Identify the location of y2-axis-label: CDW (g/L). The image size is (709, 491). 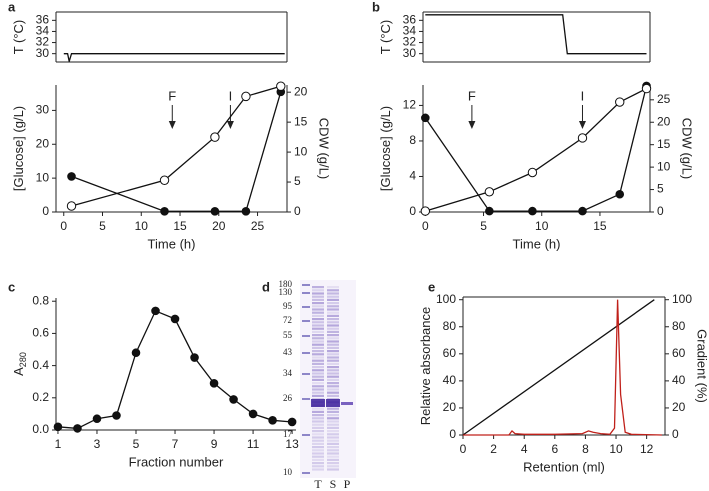
(687, 148).